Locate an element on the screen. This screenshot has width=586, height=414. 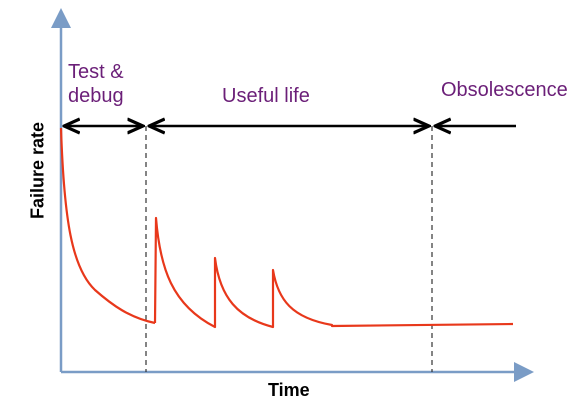
phase-label-obsolescence: Obsolescence is located at coordinates (504, 90).